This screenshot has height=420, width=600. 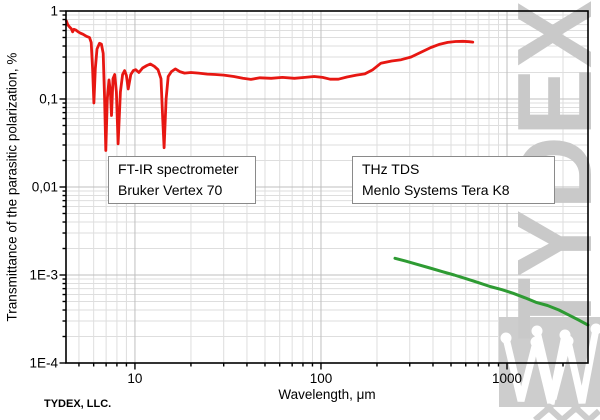 What do you see at coordinates (453, 180) in the screenshot?
I see `thz-annotation-box: THz TDS Menlo Systems Tera K8` at bounding box center [453, 180].